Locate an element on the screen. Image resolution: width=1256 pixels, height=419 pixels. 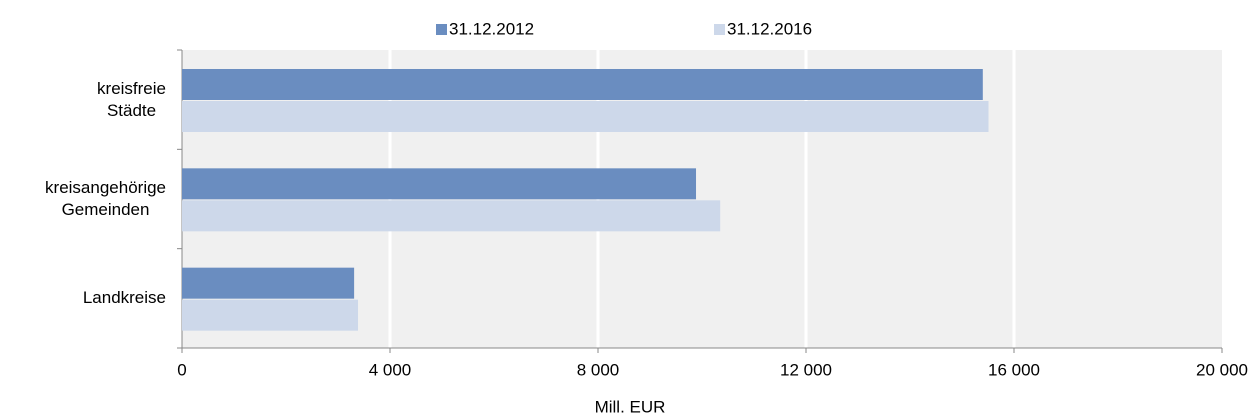
y-tick-label: kreisfreie Städte is located at coordinates (131, 99).